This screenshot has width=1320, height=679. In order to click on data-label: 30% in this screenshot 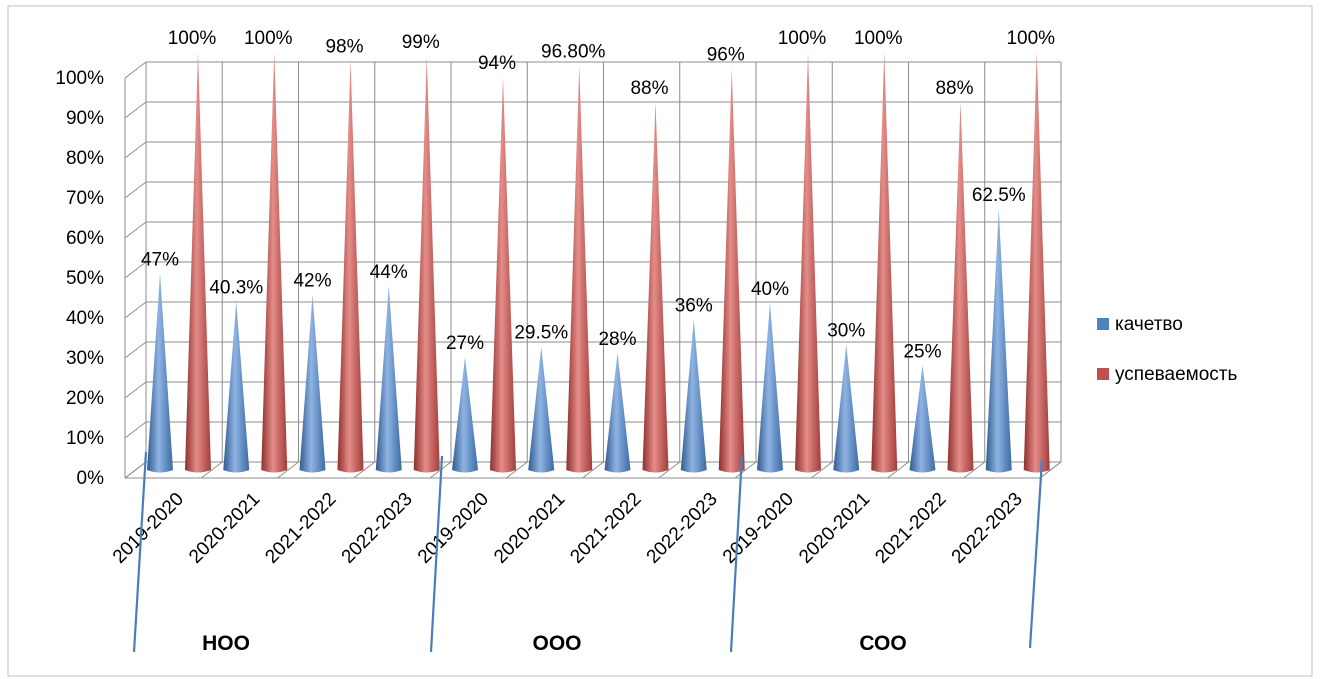, I will do `click(846, 331)`.